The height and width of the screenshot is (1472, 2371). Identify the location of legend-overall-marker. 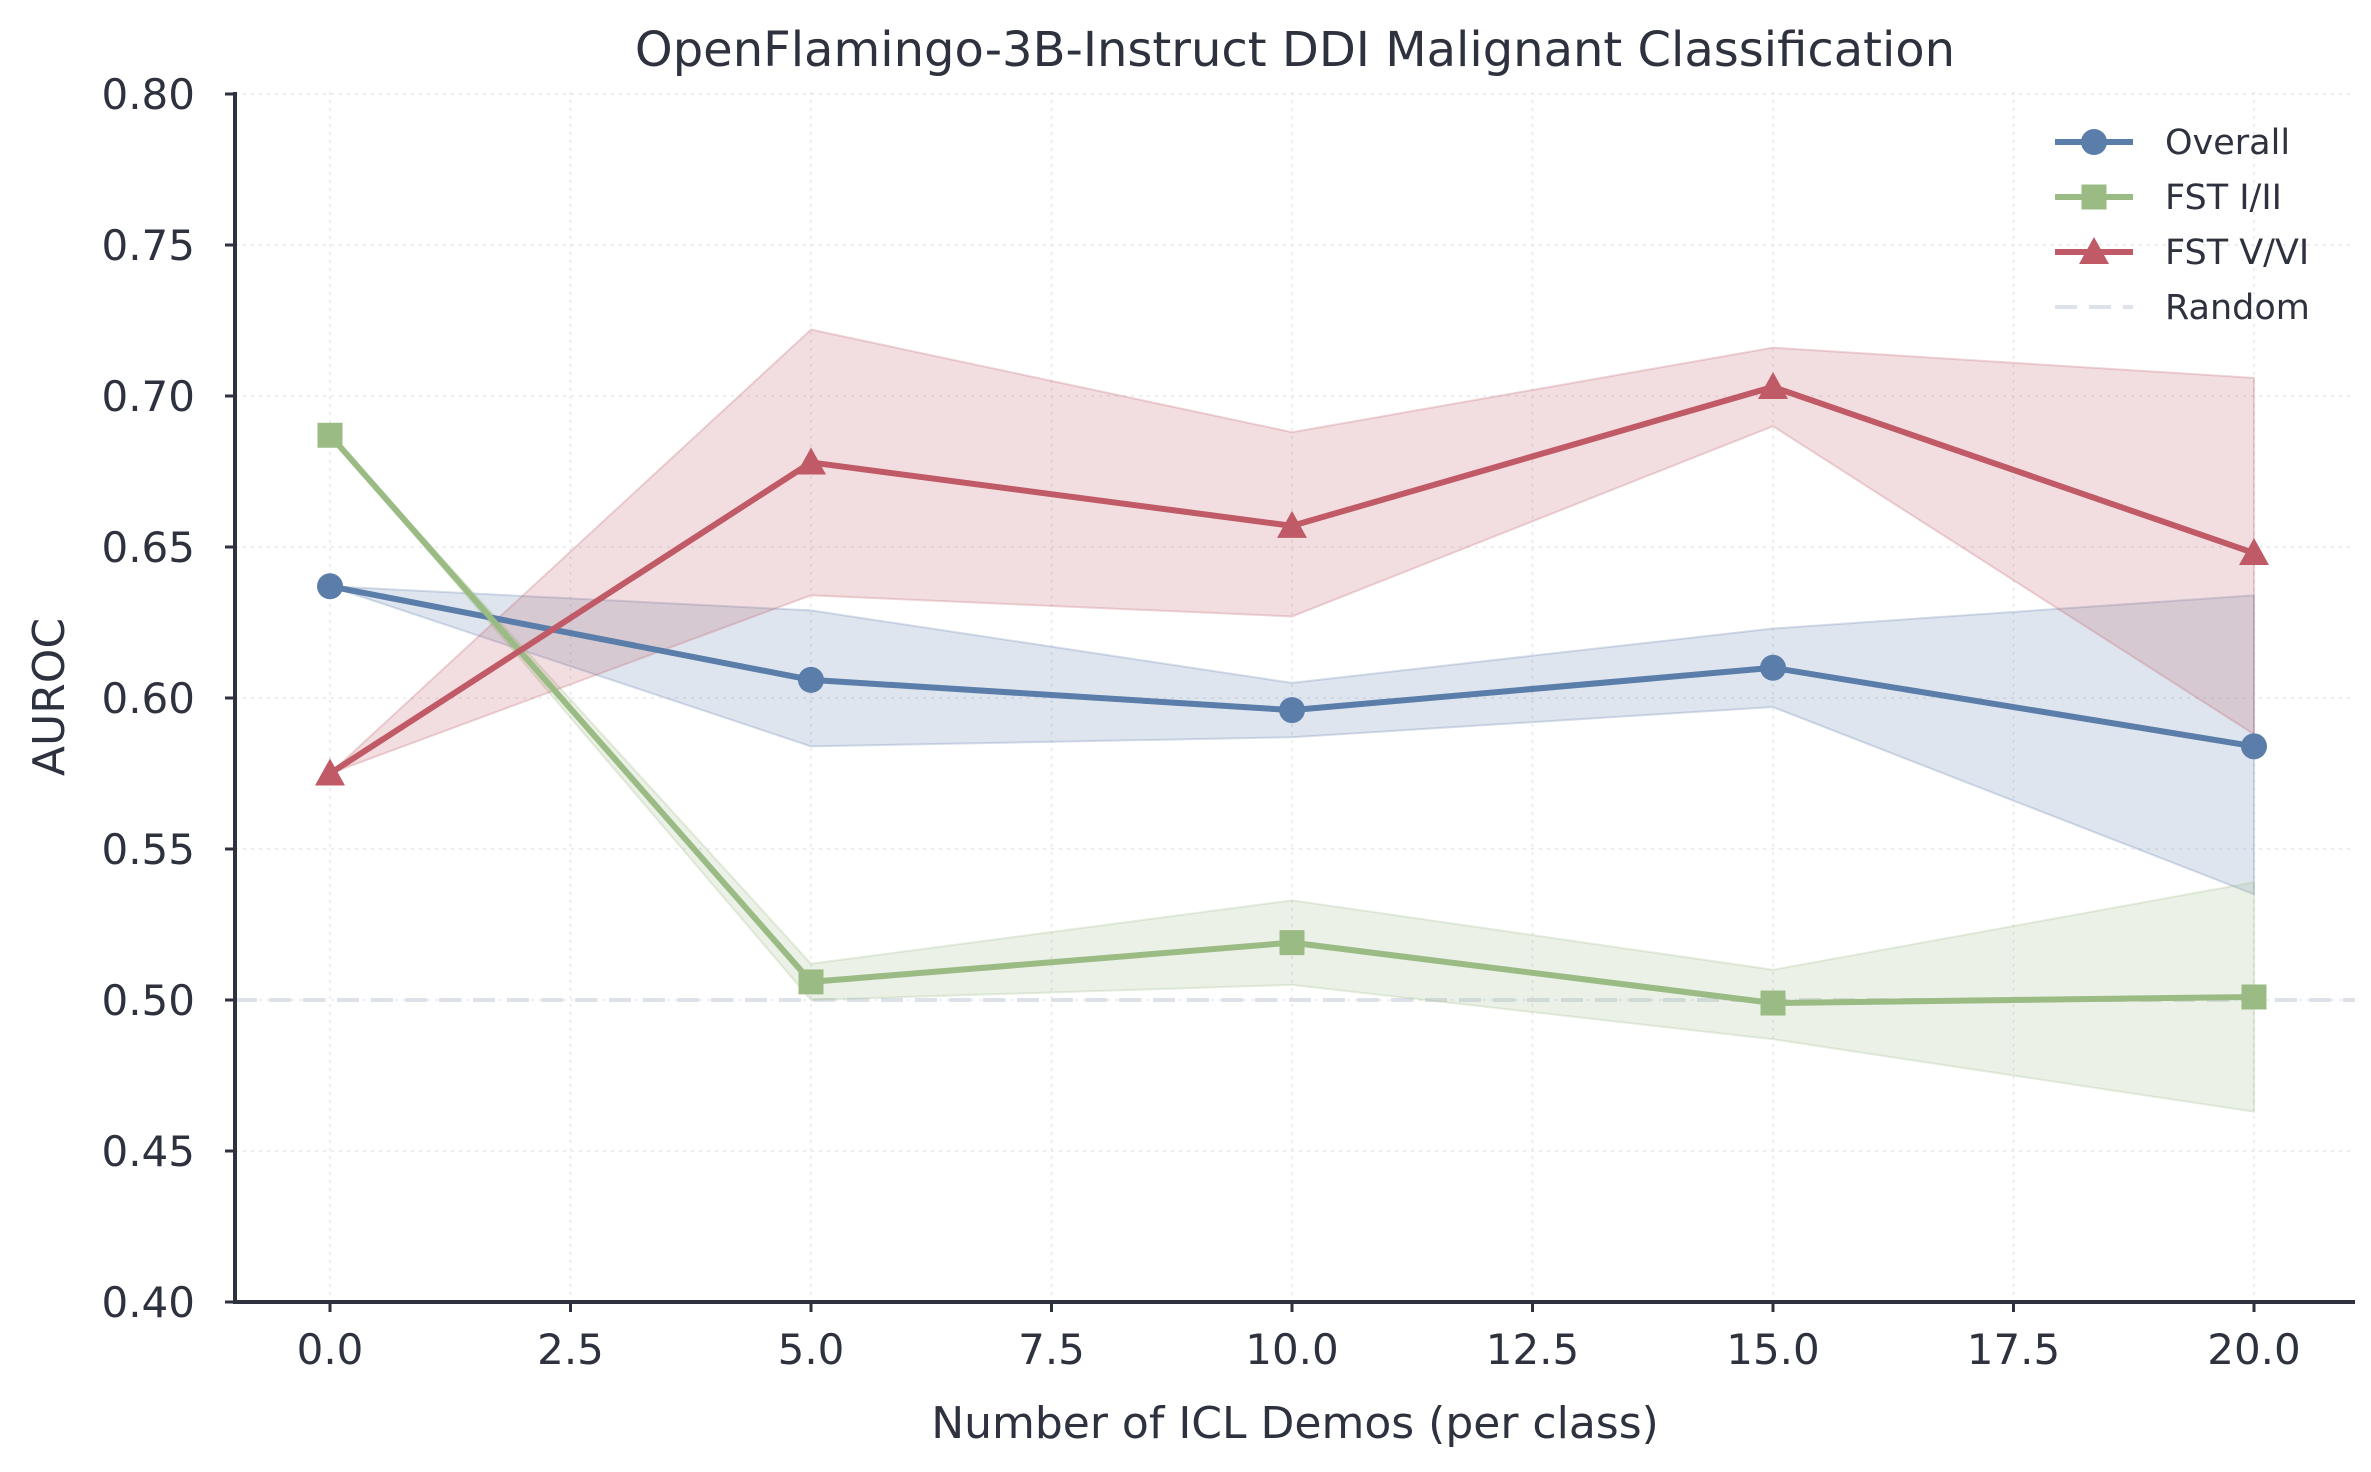
(2094, 142).